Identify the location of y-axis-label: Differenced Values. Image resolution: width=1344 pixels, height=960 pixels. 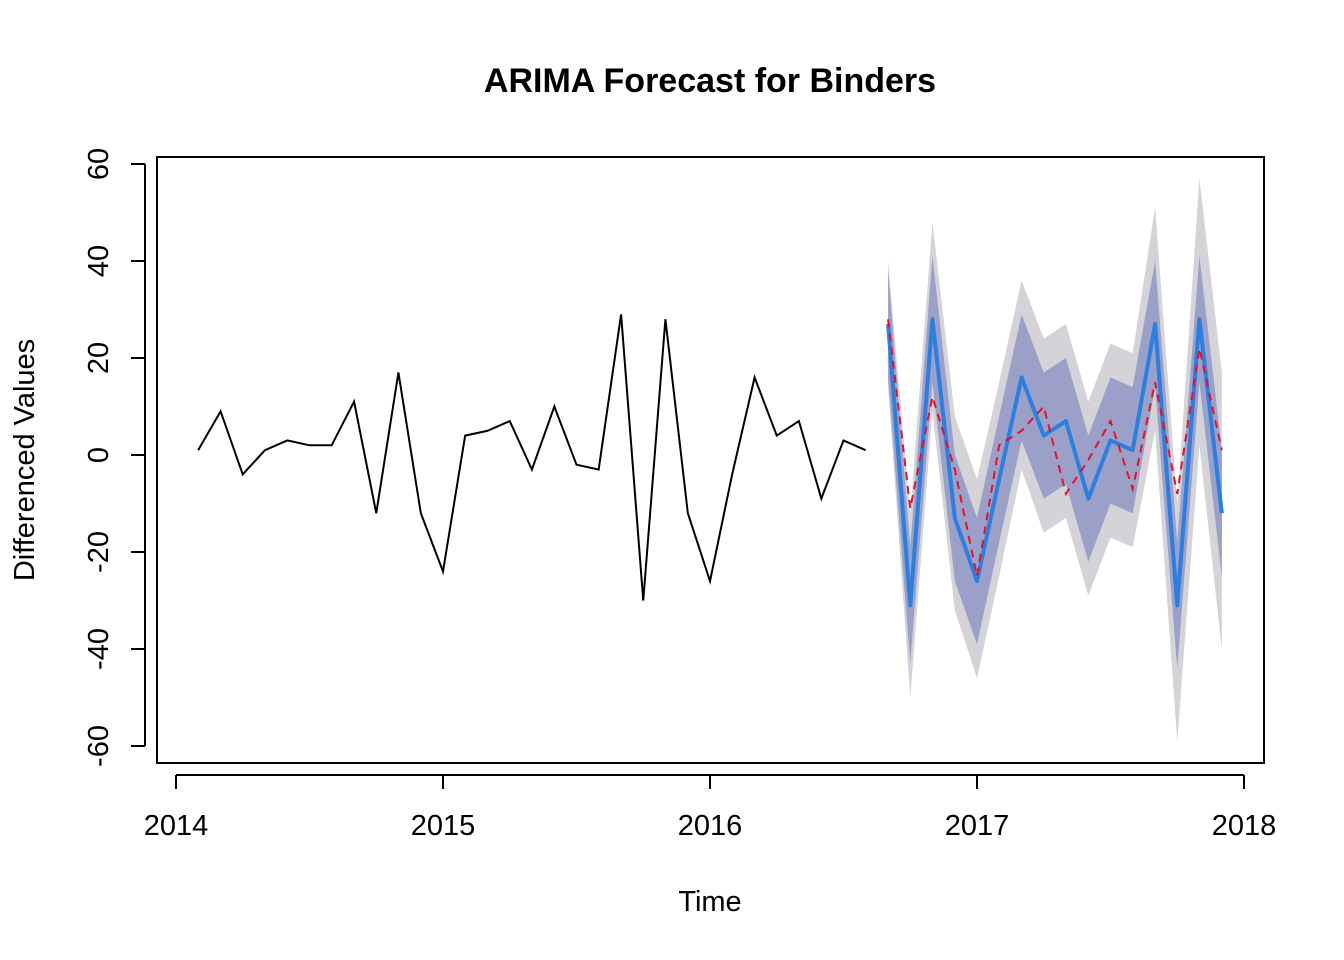
(25, 460).